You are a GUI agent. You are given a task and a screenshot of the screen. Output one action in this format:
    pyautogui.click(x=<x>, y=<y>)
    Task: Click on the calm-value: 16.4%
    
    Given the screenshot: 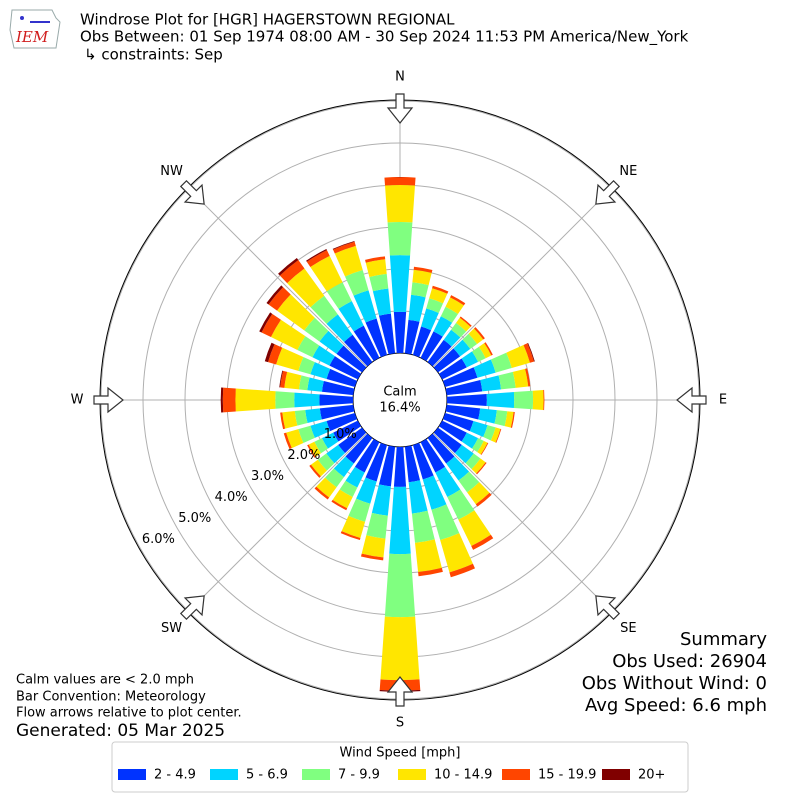 What is the action you would take?
    pyautogui.click(x=399, y=408)
    